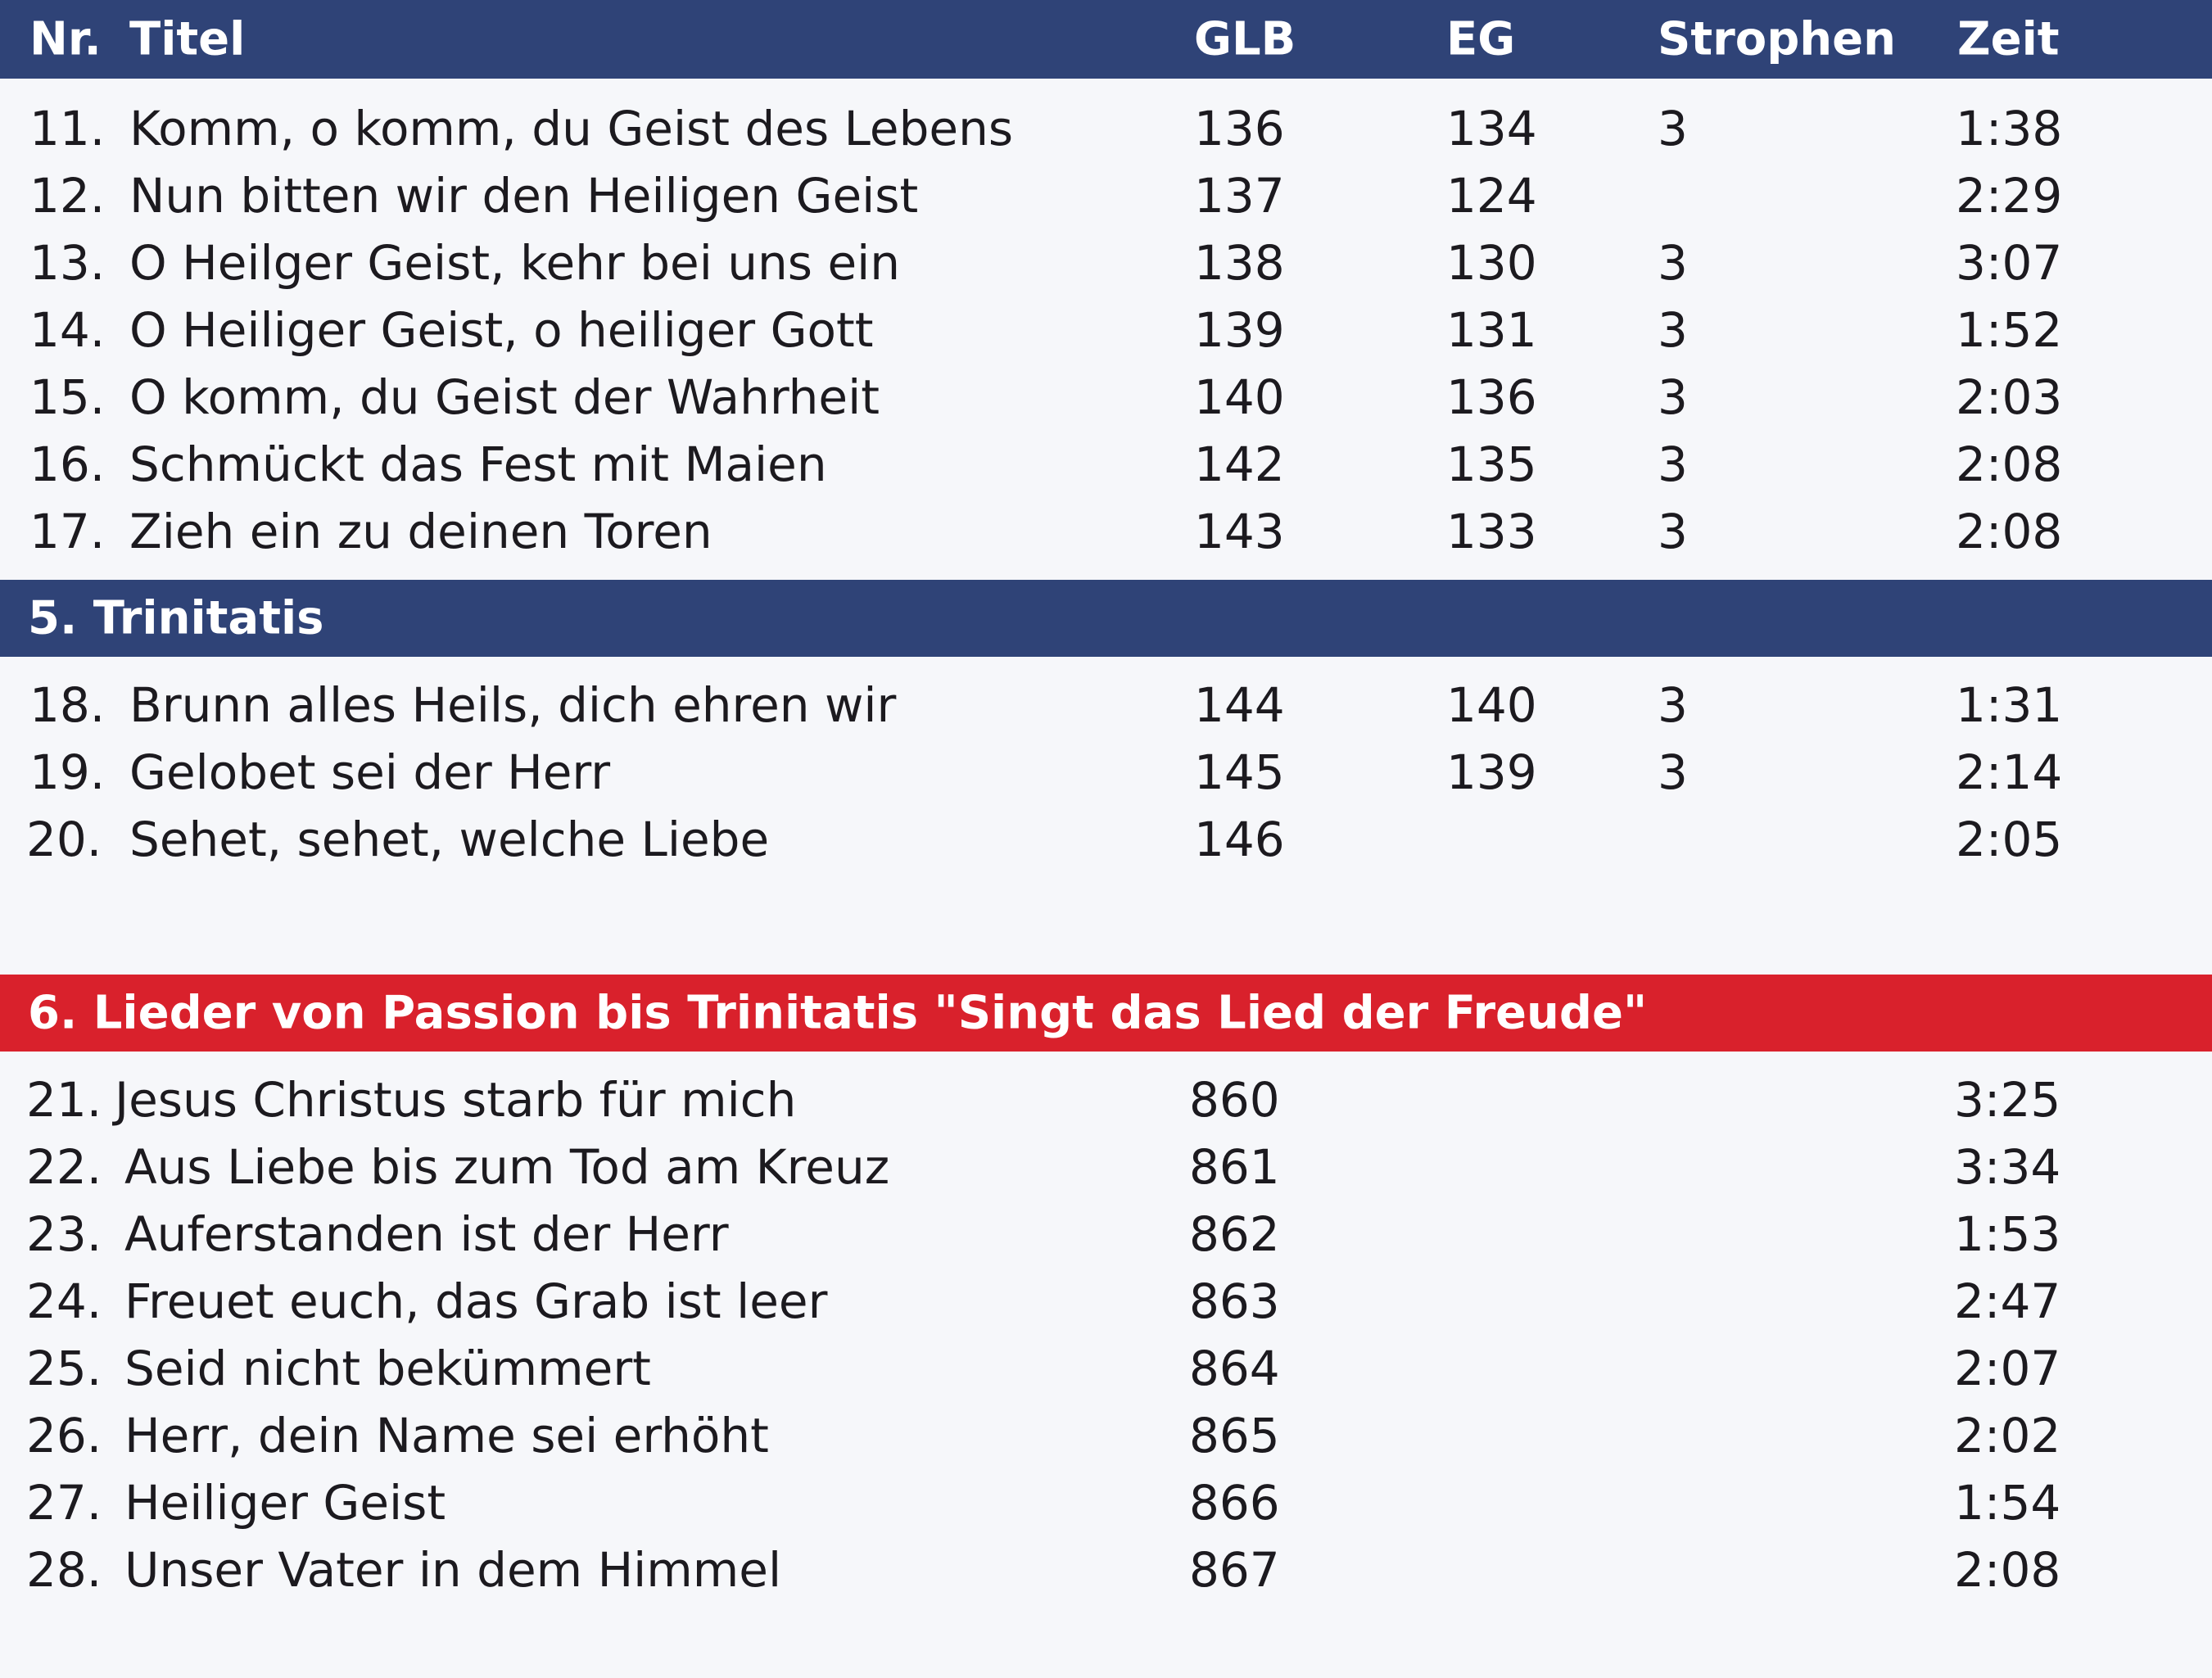 The width and height of the screenshot is (2212, 1678). Describe the element at coordinates (1234, 1234) in the screenshot. I see `row-glb: 862` at that location.